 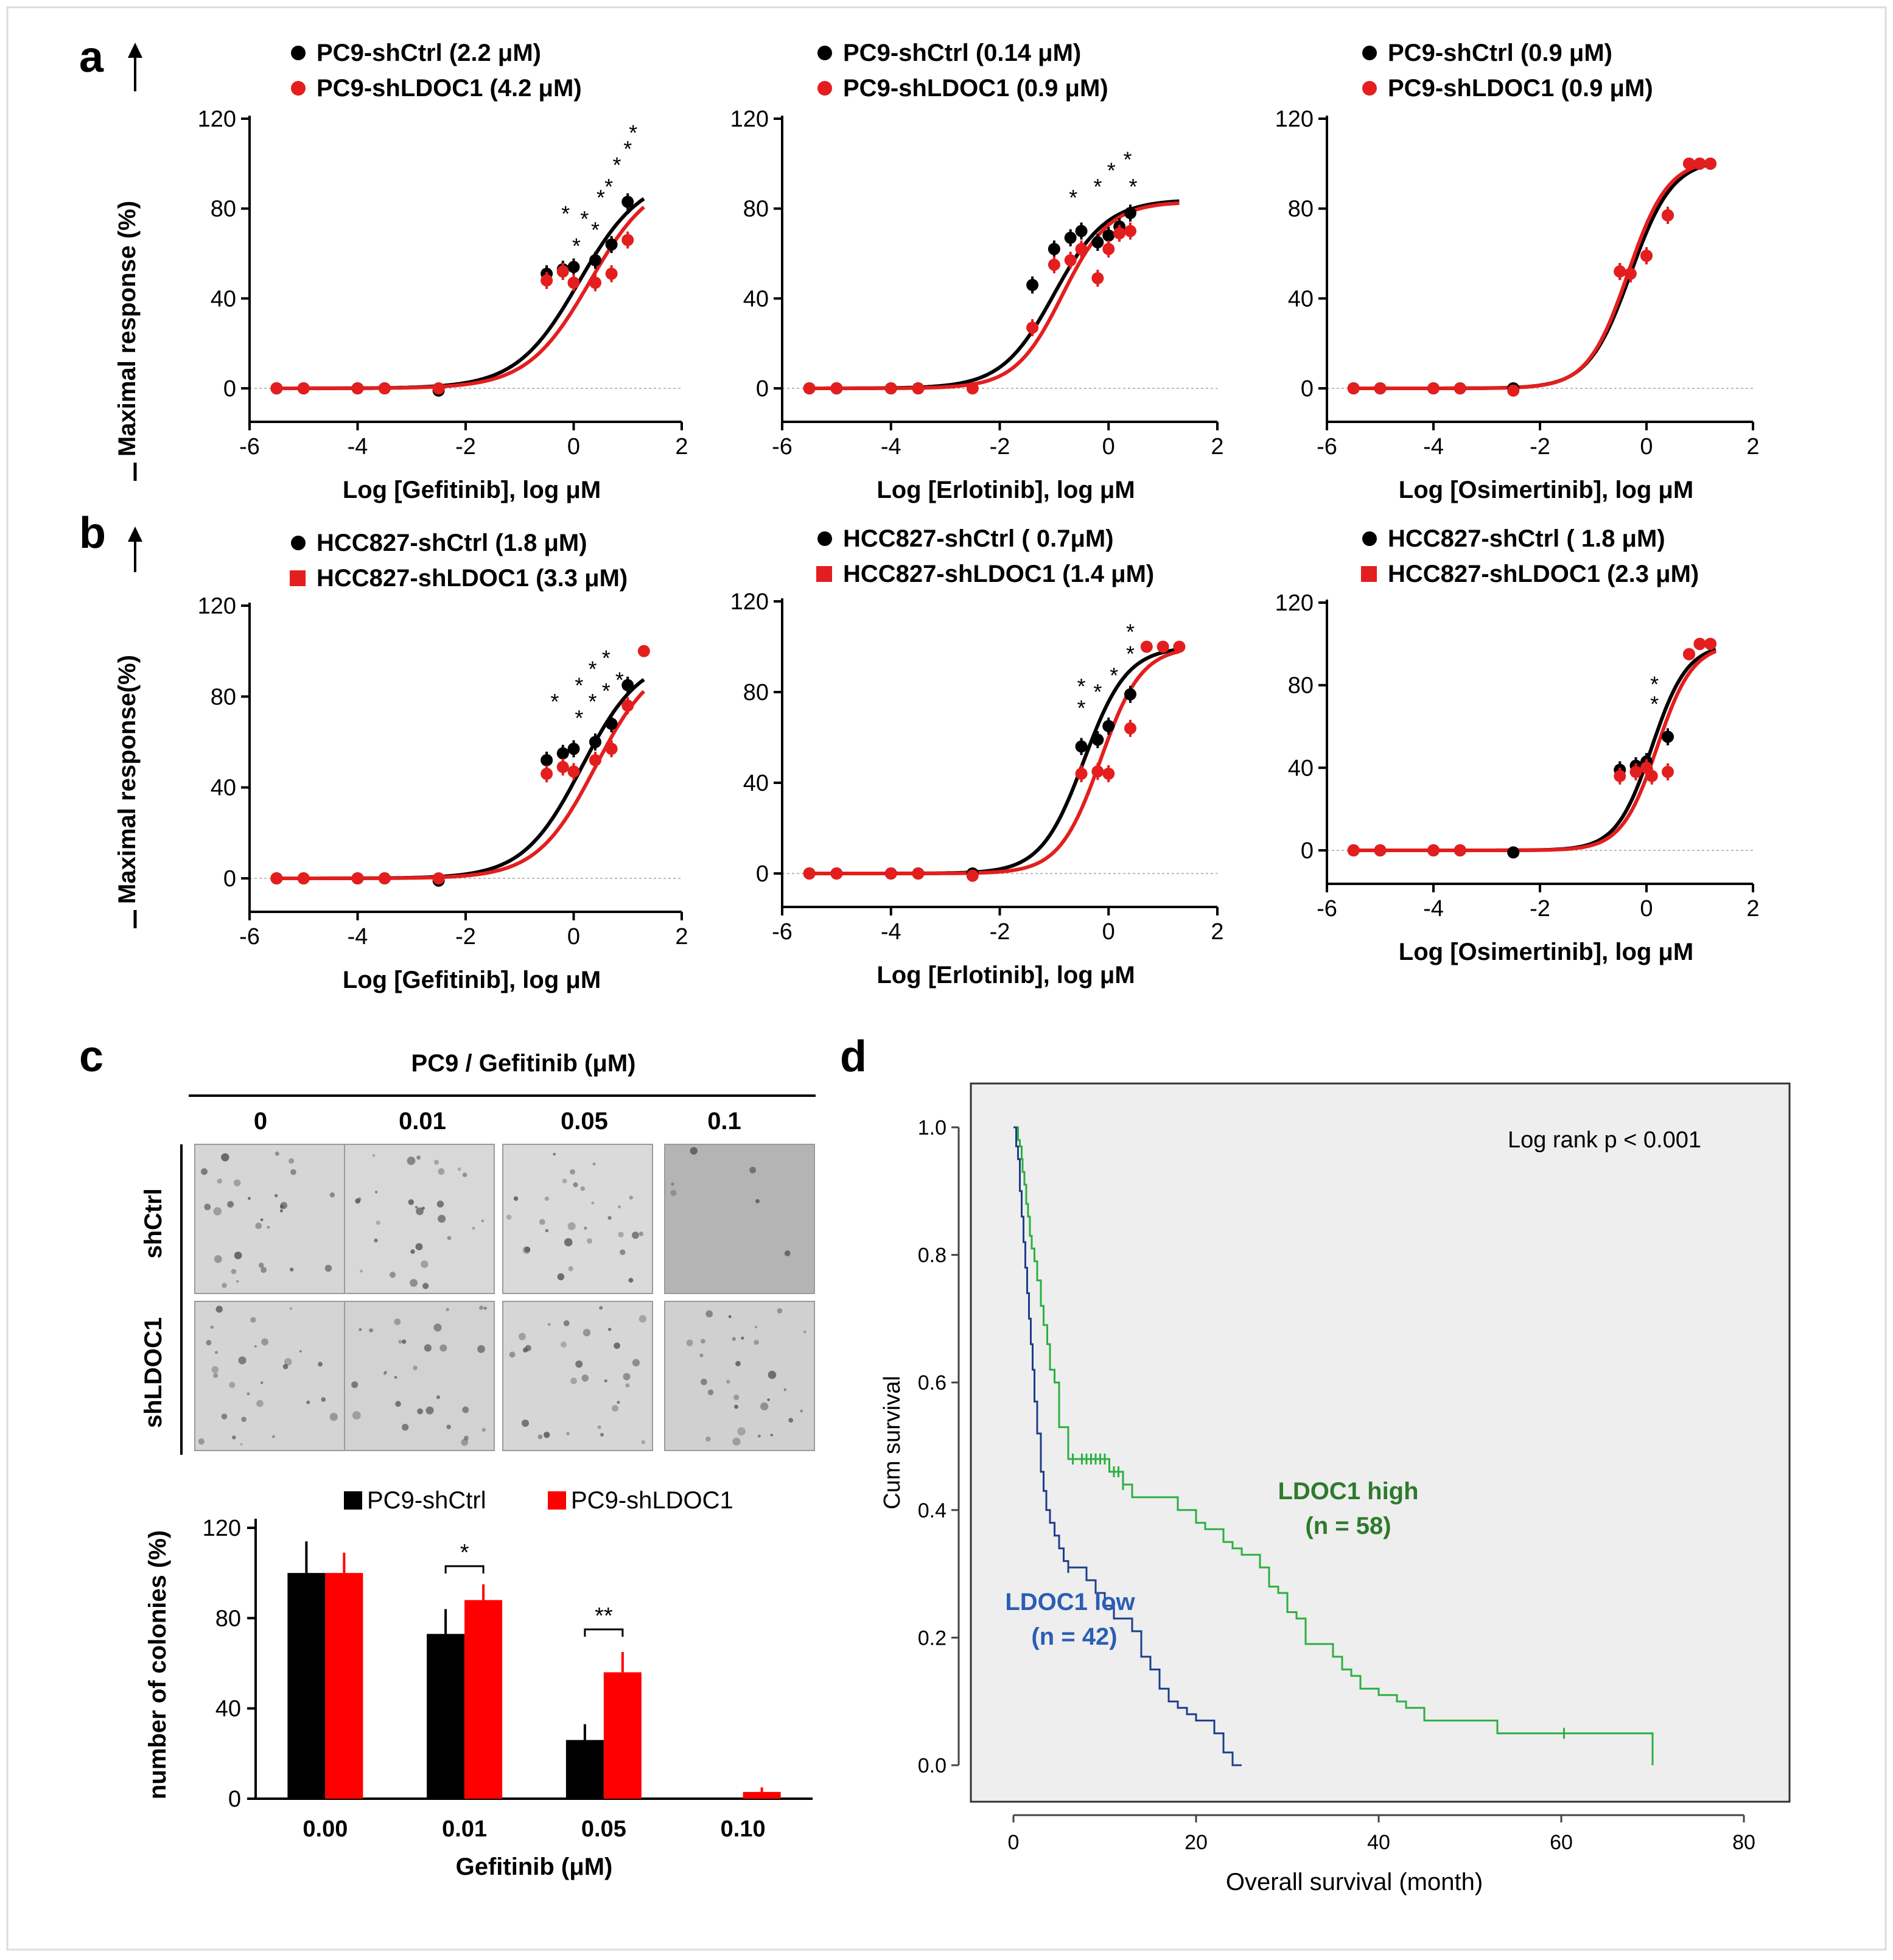 I want to click on colony-image-r0-c1, so click(x=419, y=1219).